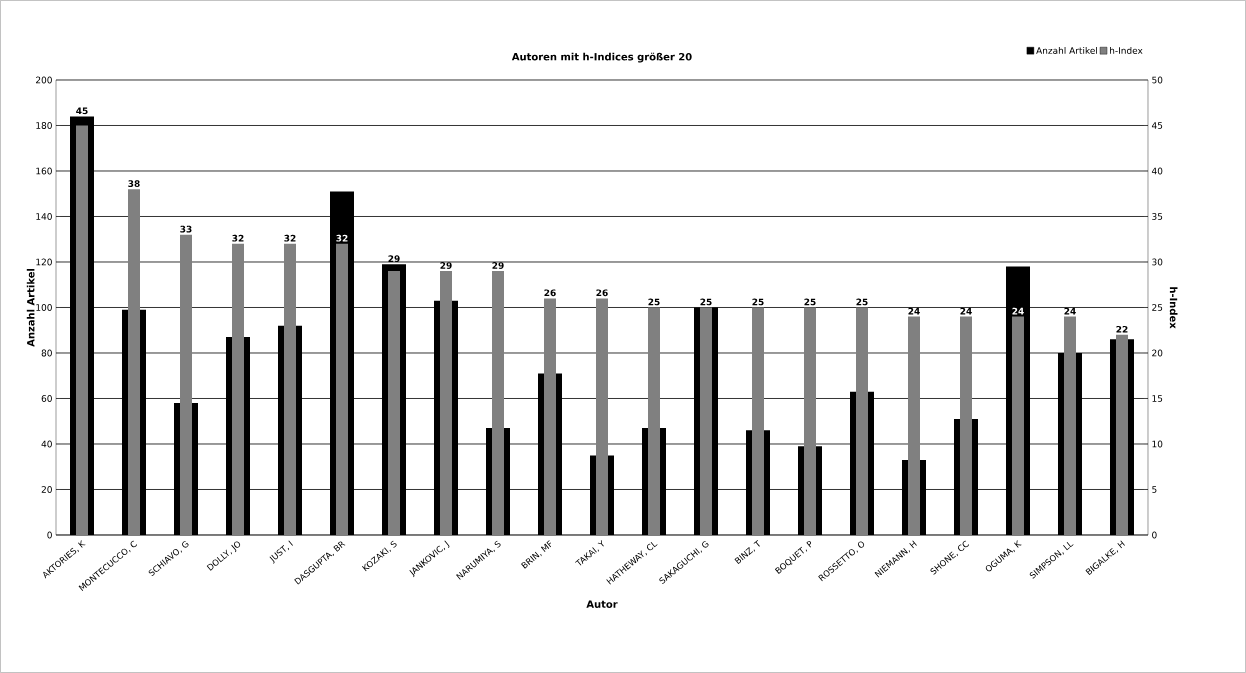 This screenshot has width=1246, height=673. Describe the element at coordinates (186, 229) in the screenshot. I see `data-label: 33` at that location.